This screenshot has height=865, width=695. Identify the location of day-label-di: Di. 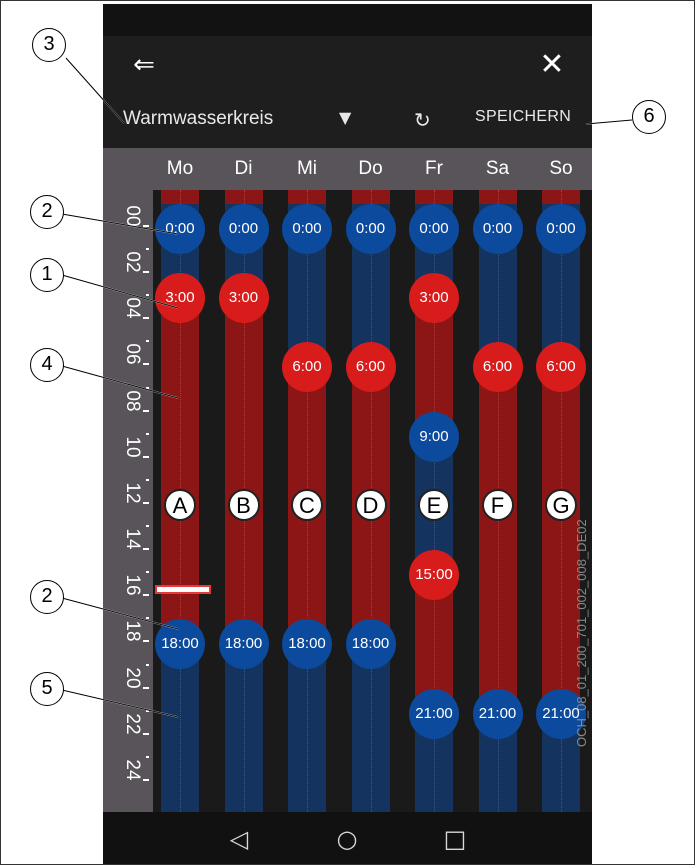
(243, 168).